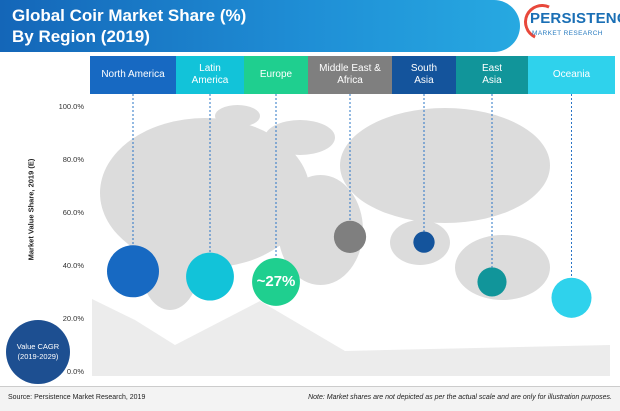 Image resolution: width=620 pixels, height=411 pixels. I want to click on region-tab: Oceania, so click(571, 75).